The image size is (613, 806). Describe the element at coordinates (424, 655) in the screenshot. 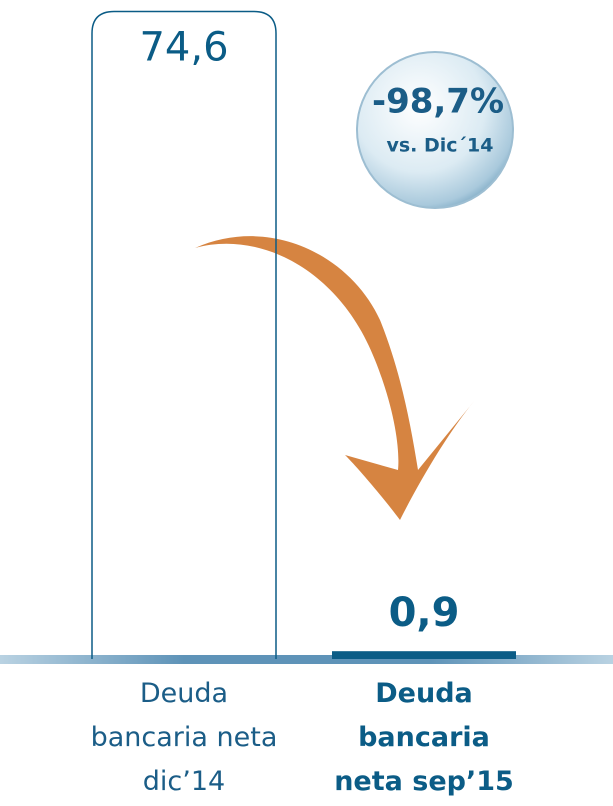

I see `bar` at that location.